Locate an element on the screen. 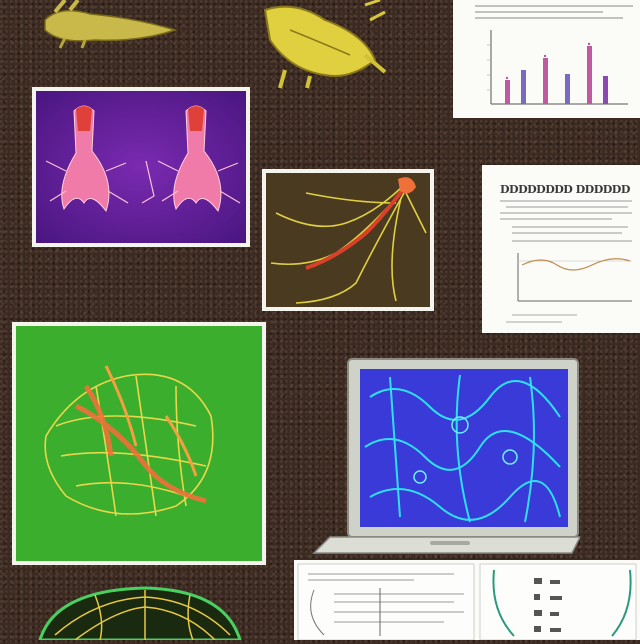  laptop is located at coordinates (446, 457).